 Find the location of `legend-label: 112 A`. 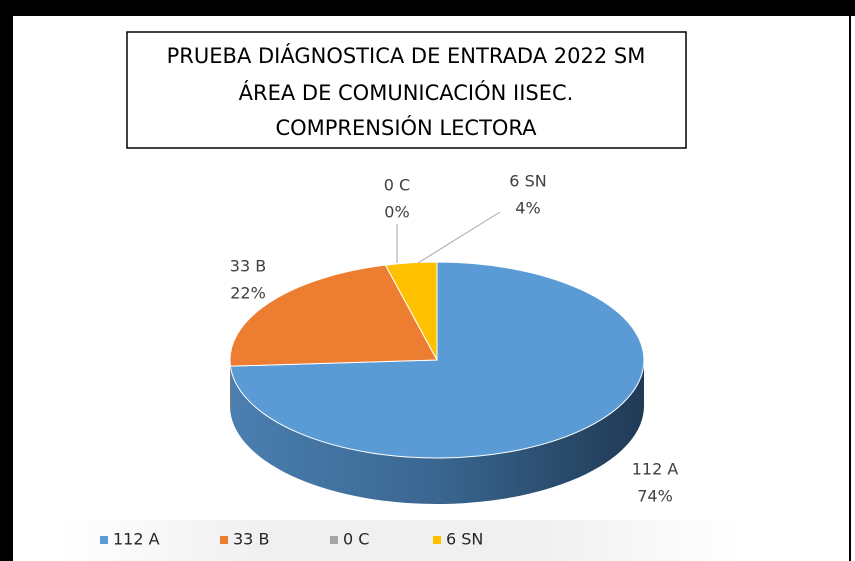

legend-label: 112 A is located at coordinates (136, 539).